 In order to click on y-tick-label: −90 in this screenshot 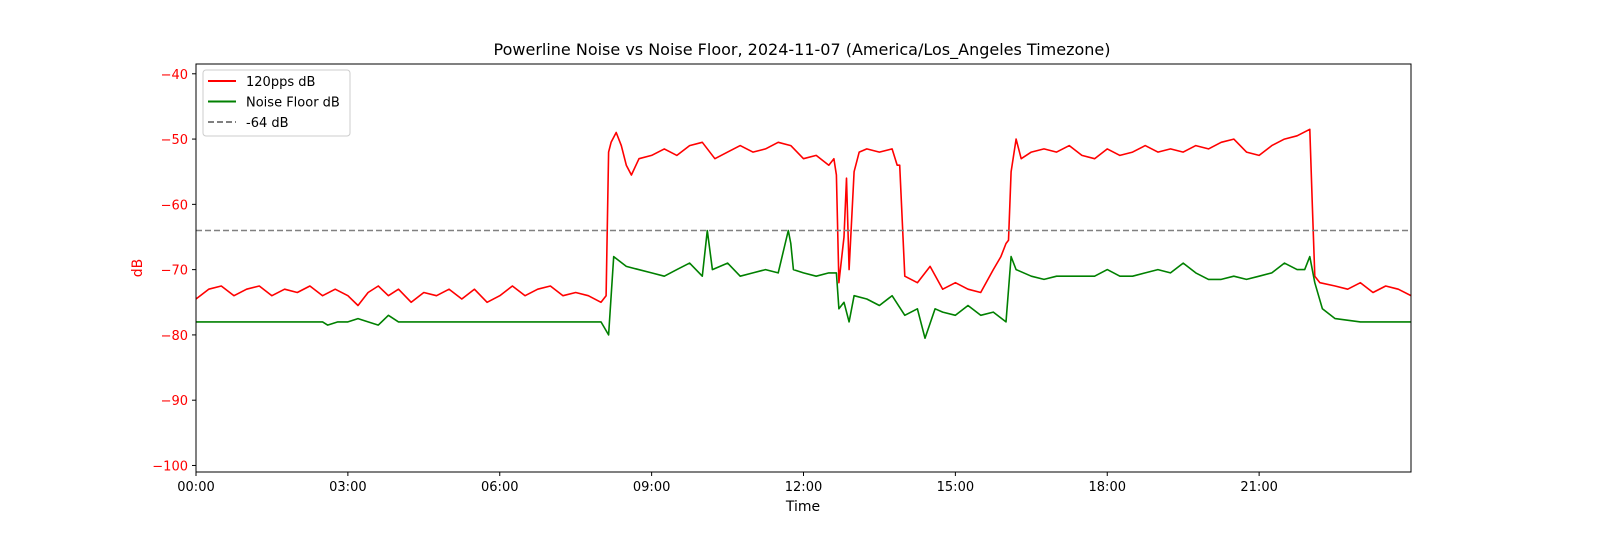, I will do `click(174, 401)`.